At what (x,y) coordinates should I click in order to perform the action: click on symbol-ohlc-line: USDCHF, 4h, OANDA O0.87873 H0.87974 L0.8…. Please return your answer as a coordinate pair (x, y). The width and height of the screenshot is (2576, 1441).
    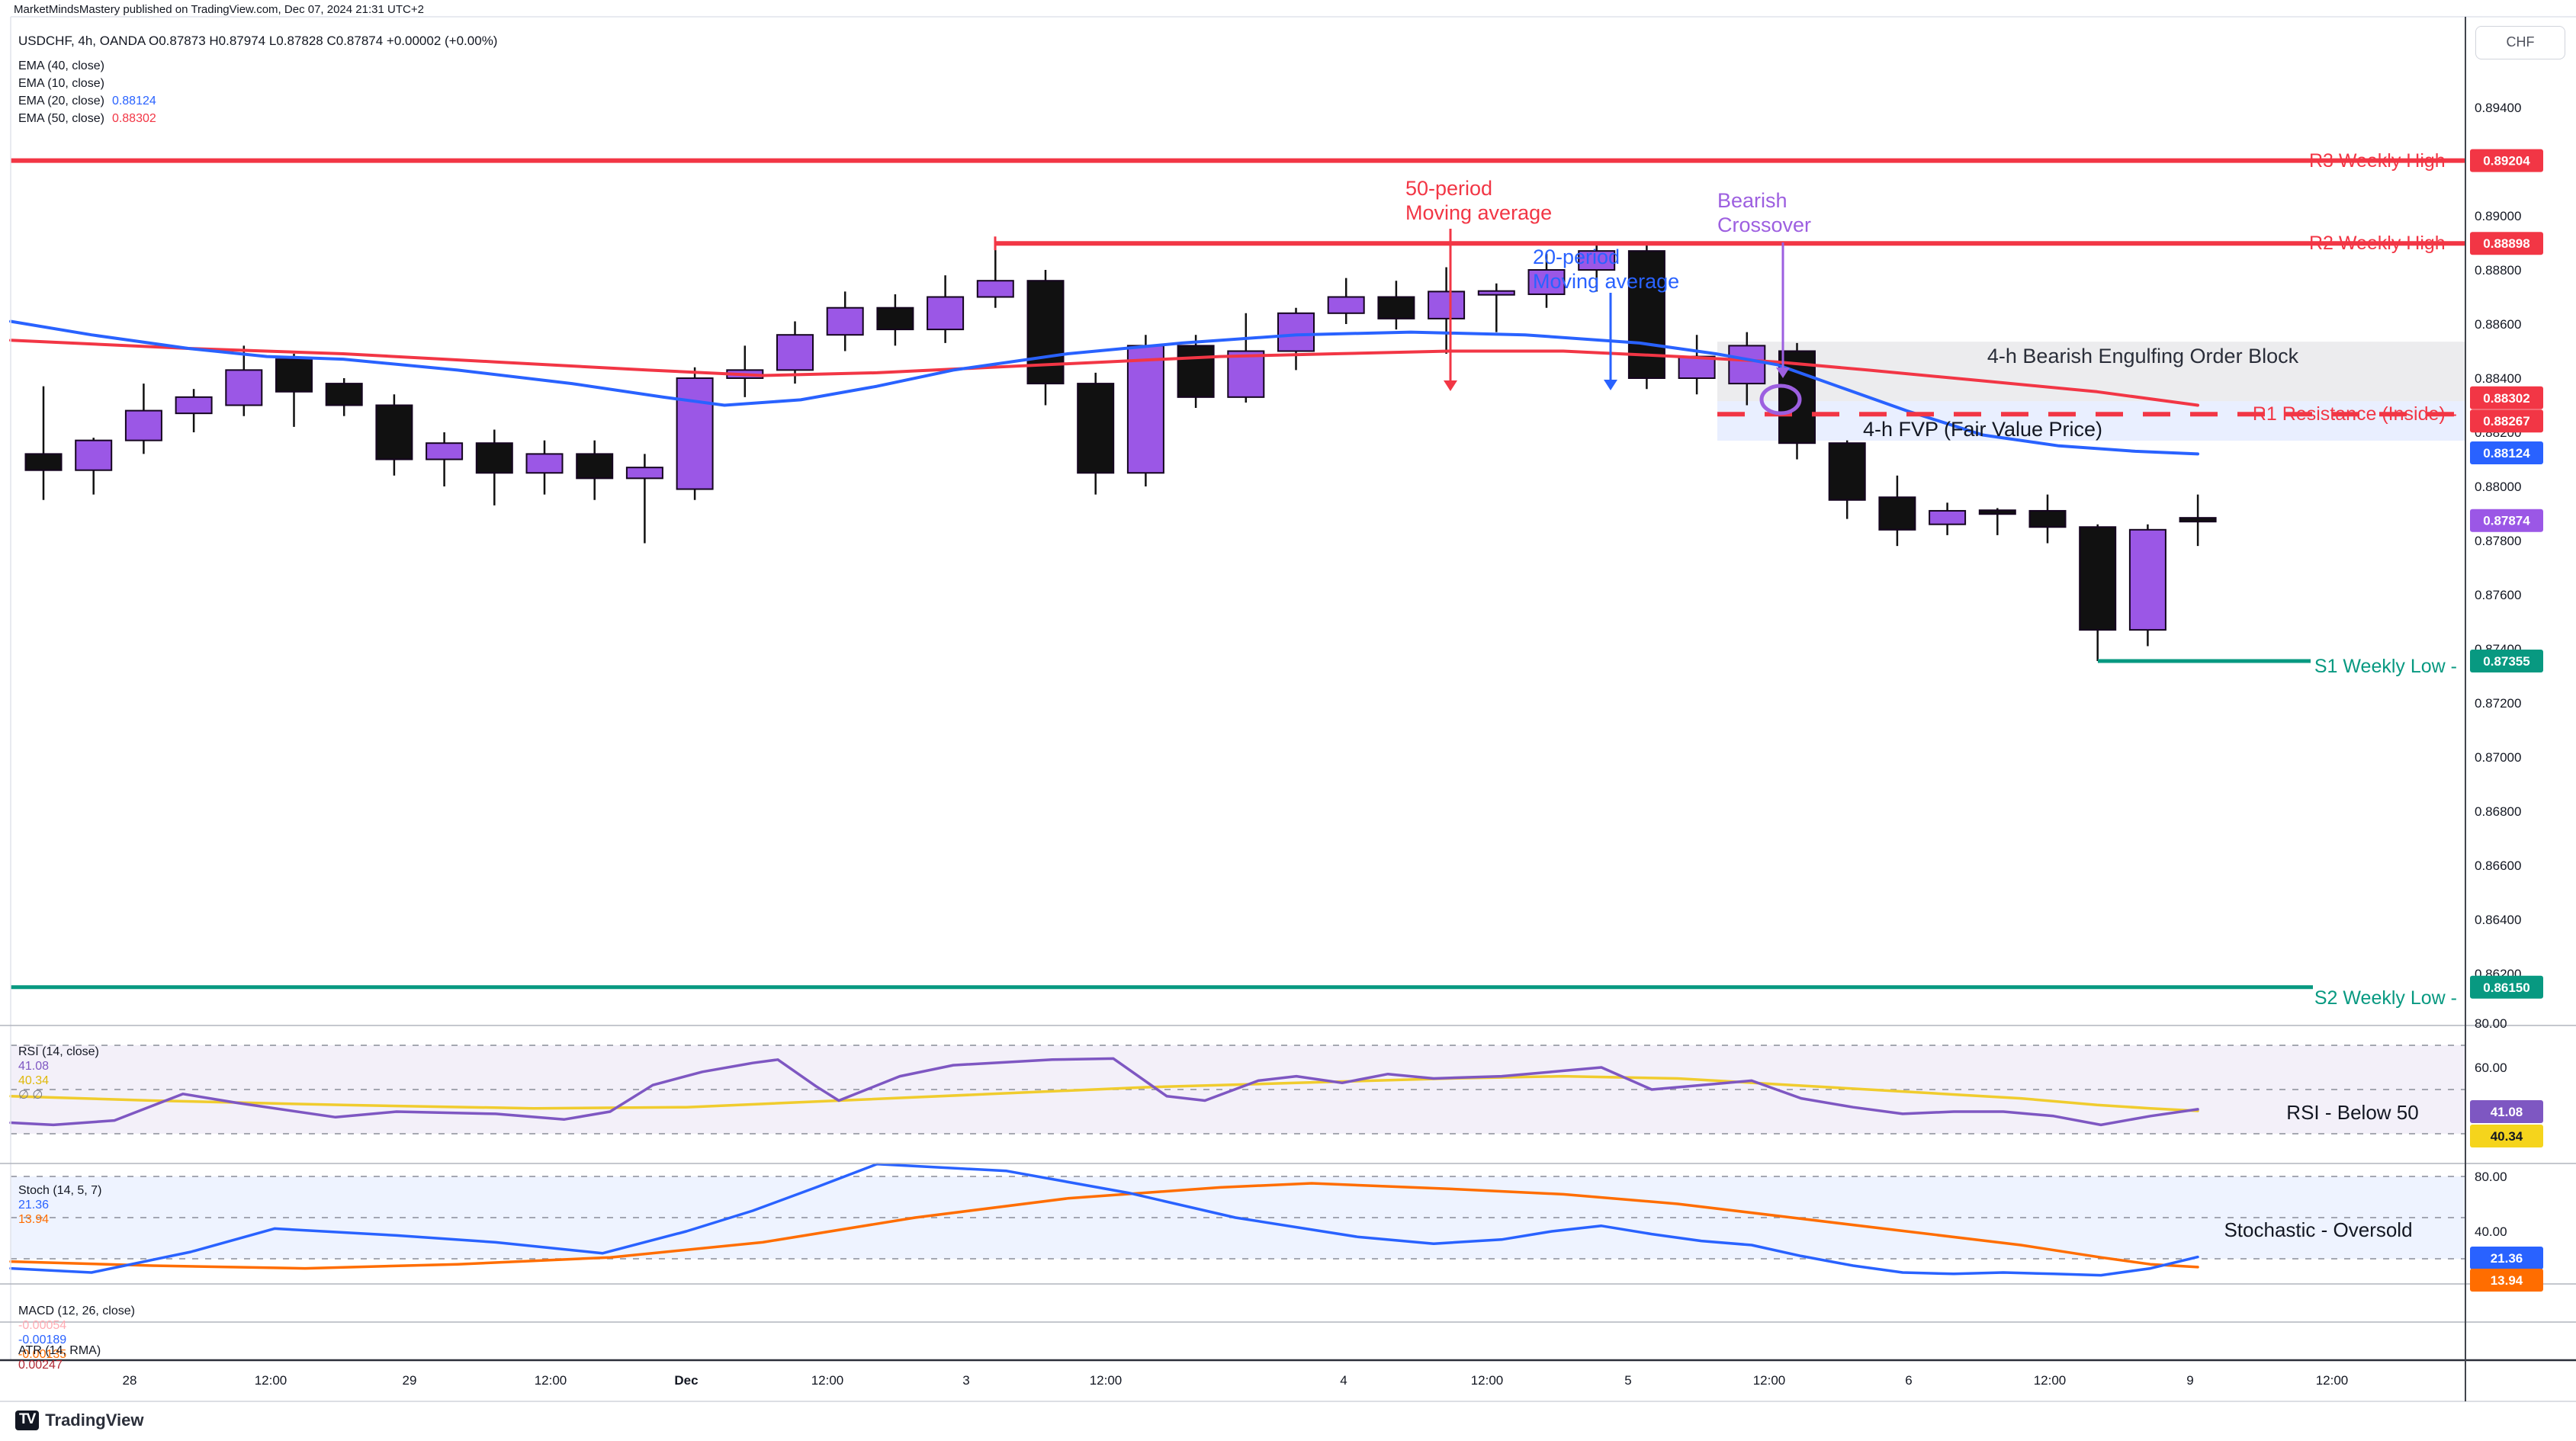
    Looking at the image, I should click on (258, 41).